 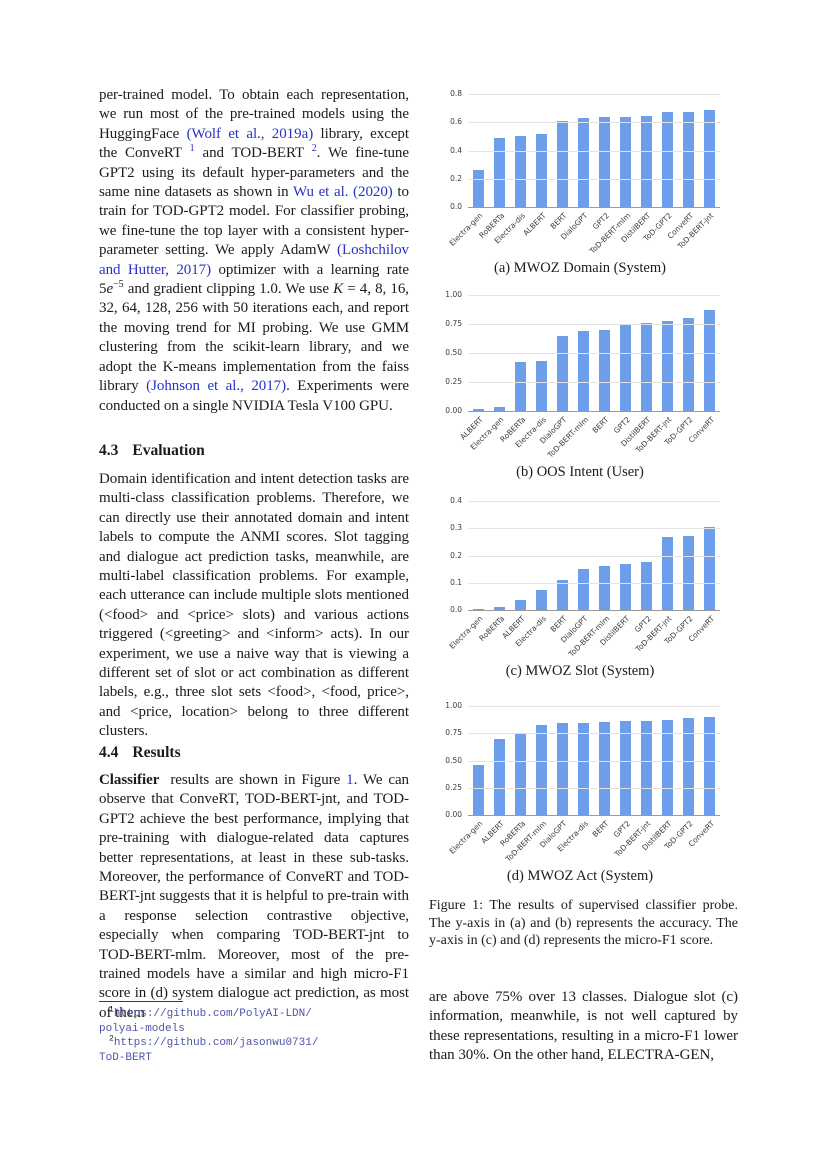 What do you see at coordinates (216, 1043) in the screenshot?
I see `footnote-url-link: https://github.com/jasonwu0731/` at bounding box center [216, 1043].